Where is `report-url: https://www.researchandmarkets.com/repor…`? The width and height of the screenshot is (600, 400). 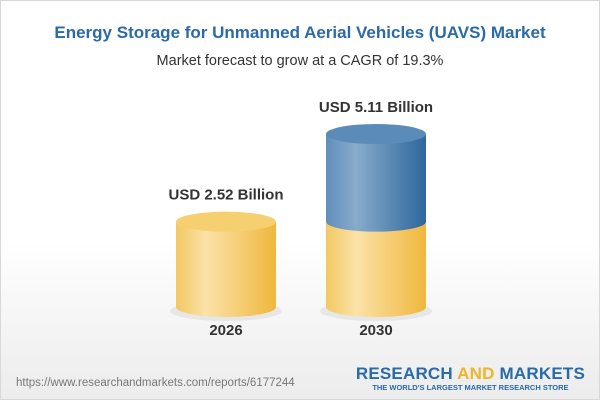
report-url: https://www.researchandmarkets.com/repor… is located at coordinates (155, 383).